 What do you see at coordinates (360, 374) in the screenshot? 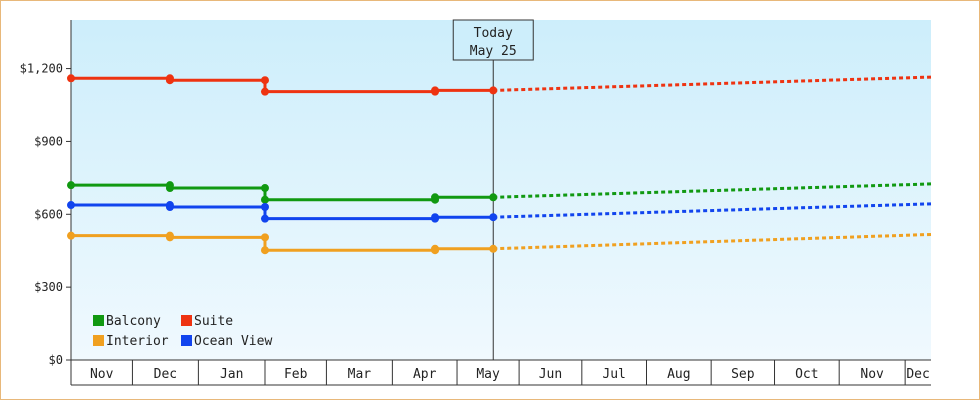
I see `month-label: Mar` at bounding box center [360, 374].